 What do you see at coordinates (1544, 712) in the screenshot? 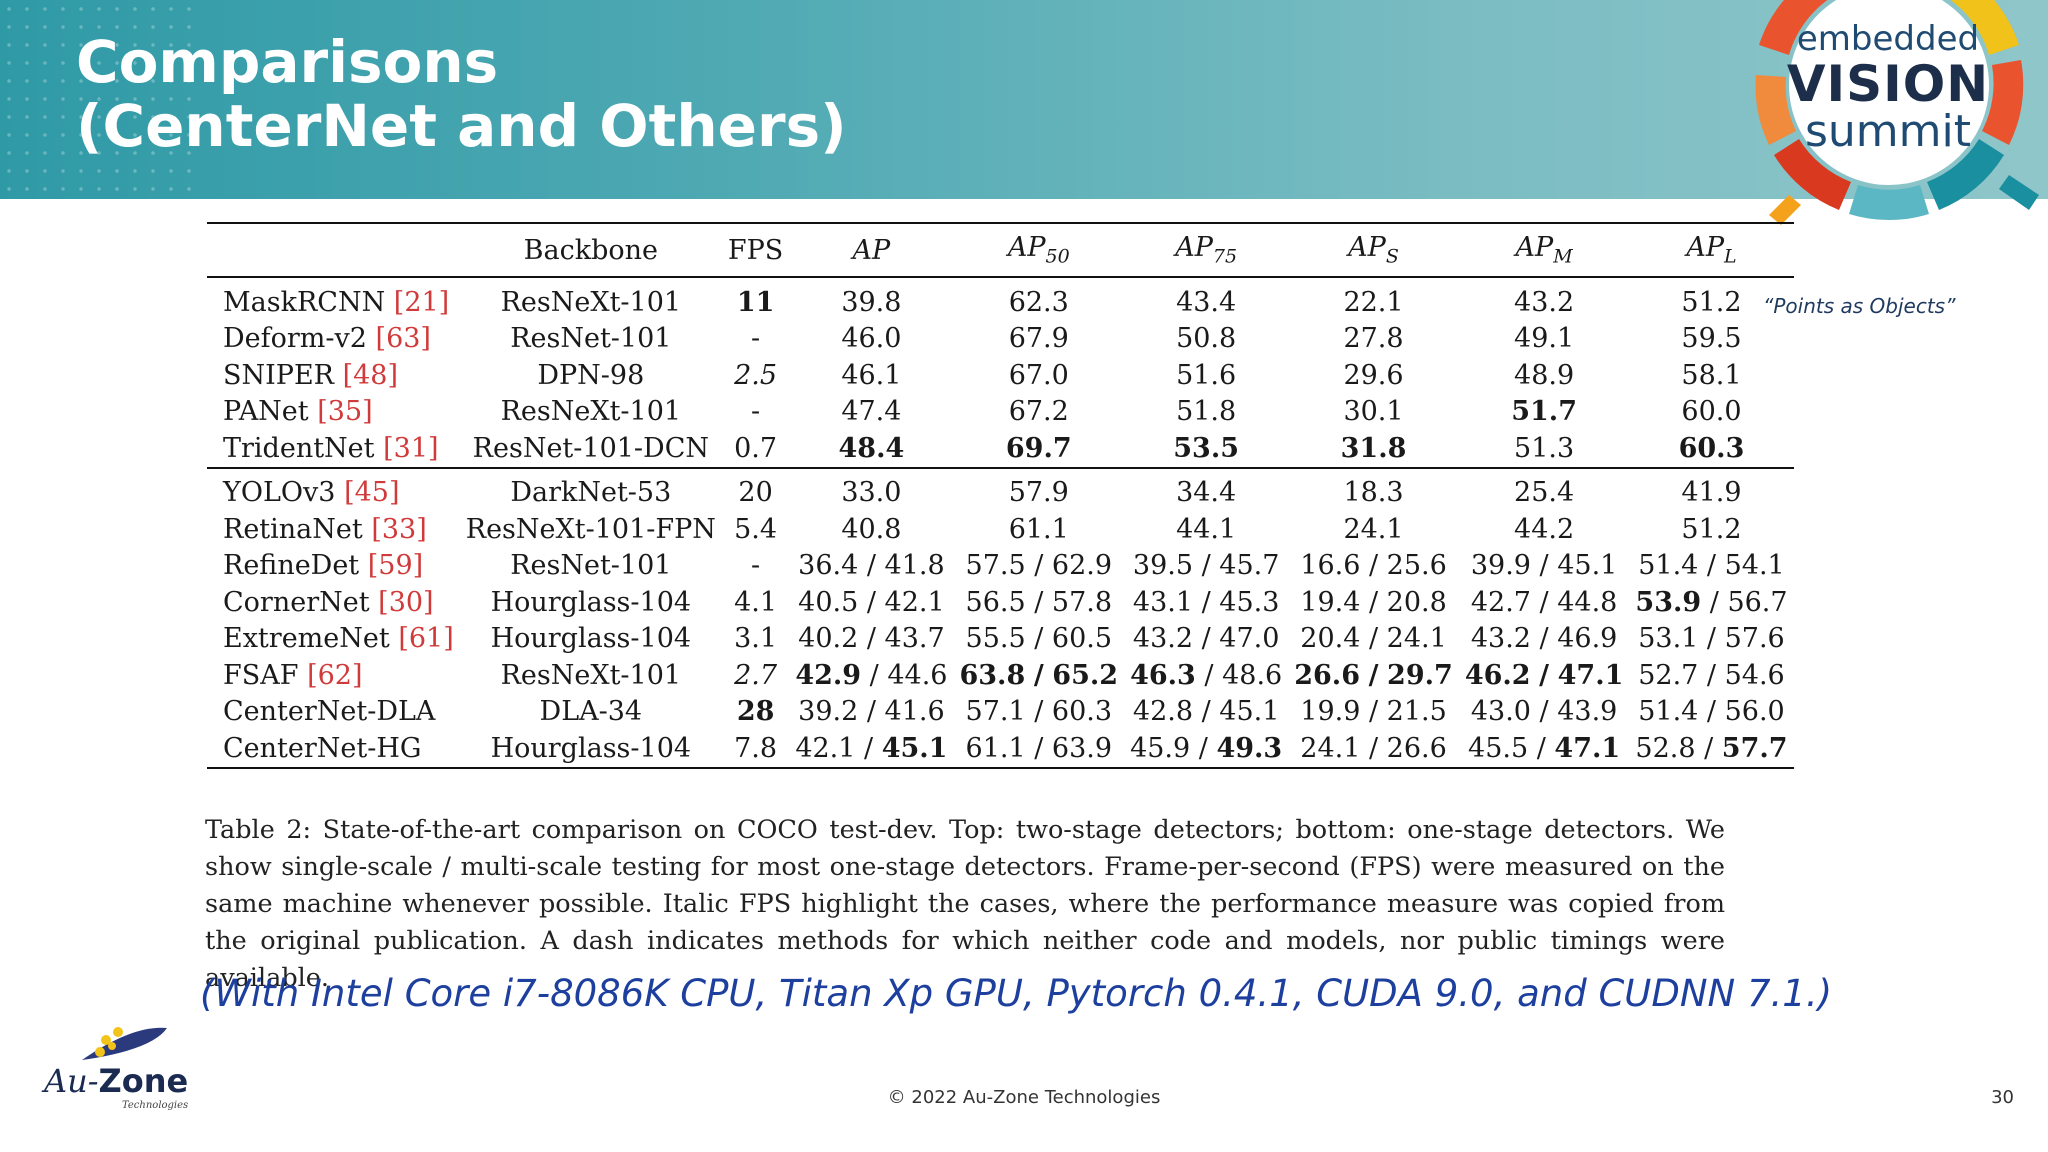
I see `apm-cell: 43.0 / 43.9` at bounding box center [1544, 712].